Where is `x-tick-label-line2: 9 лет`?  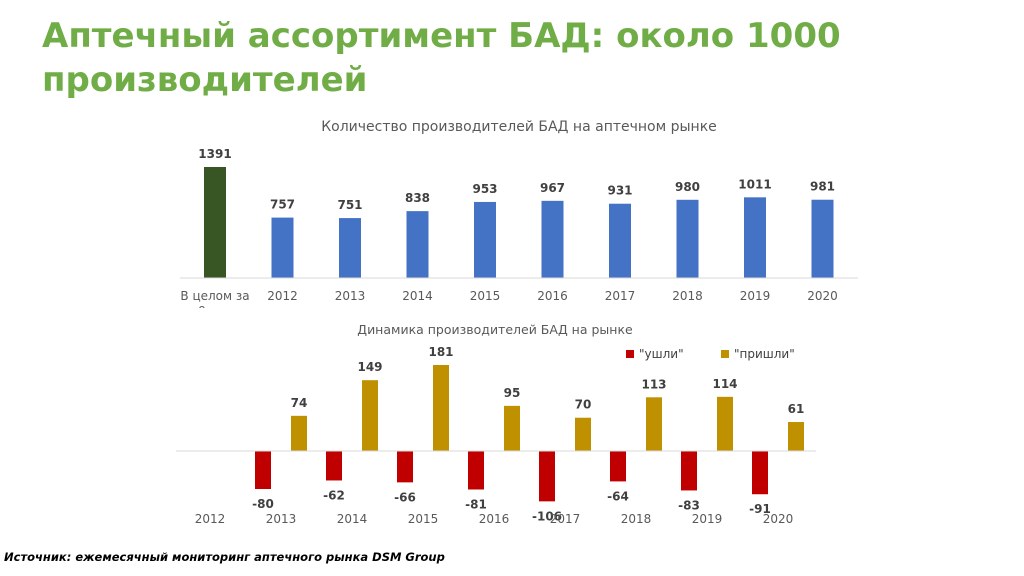
x-tick-label-line2: 9 лет is located at coordinates (215, 306).